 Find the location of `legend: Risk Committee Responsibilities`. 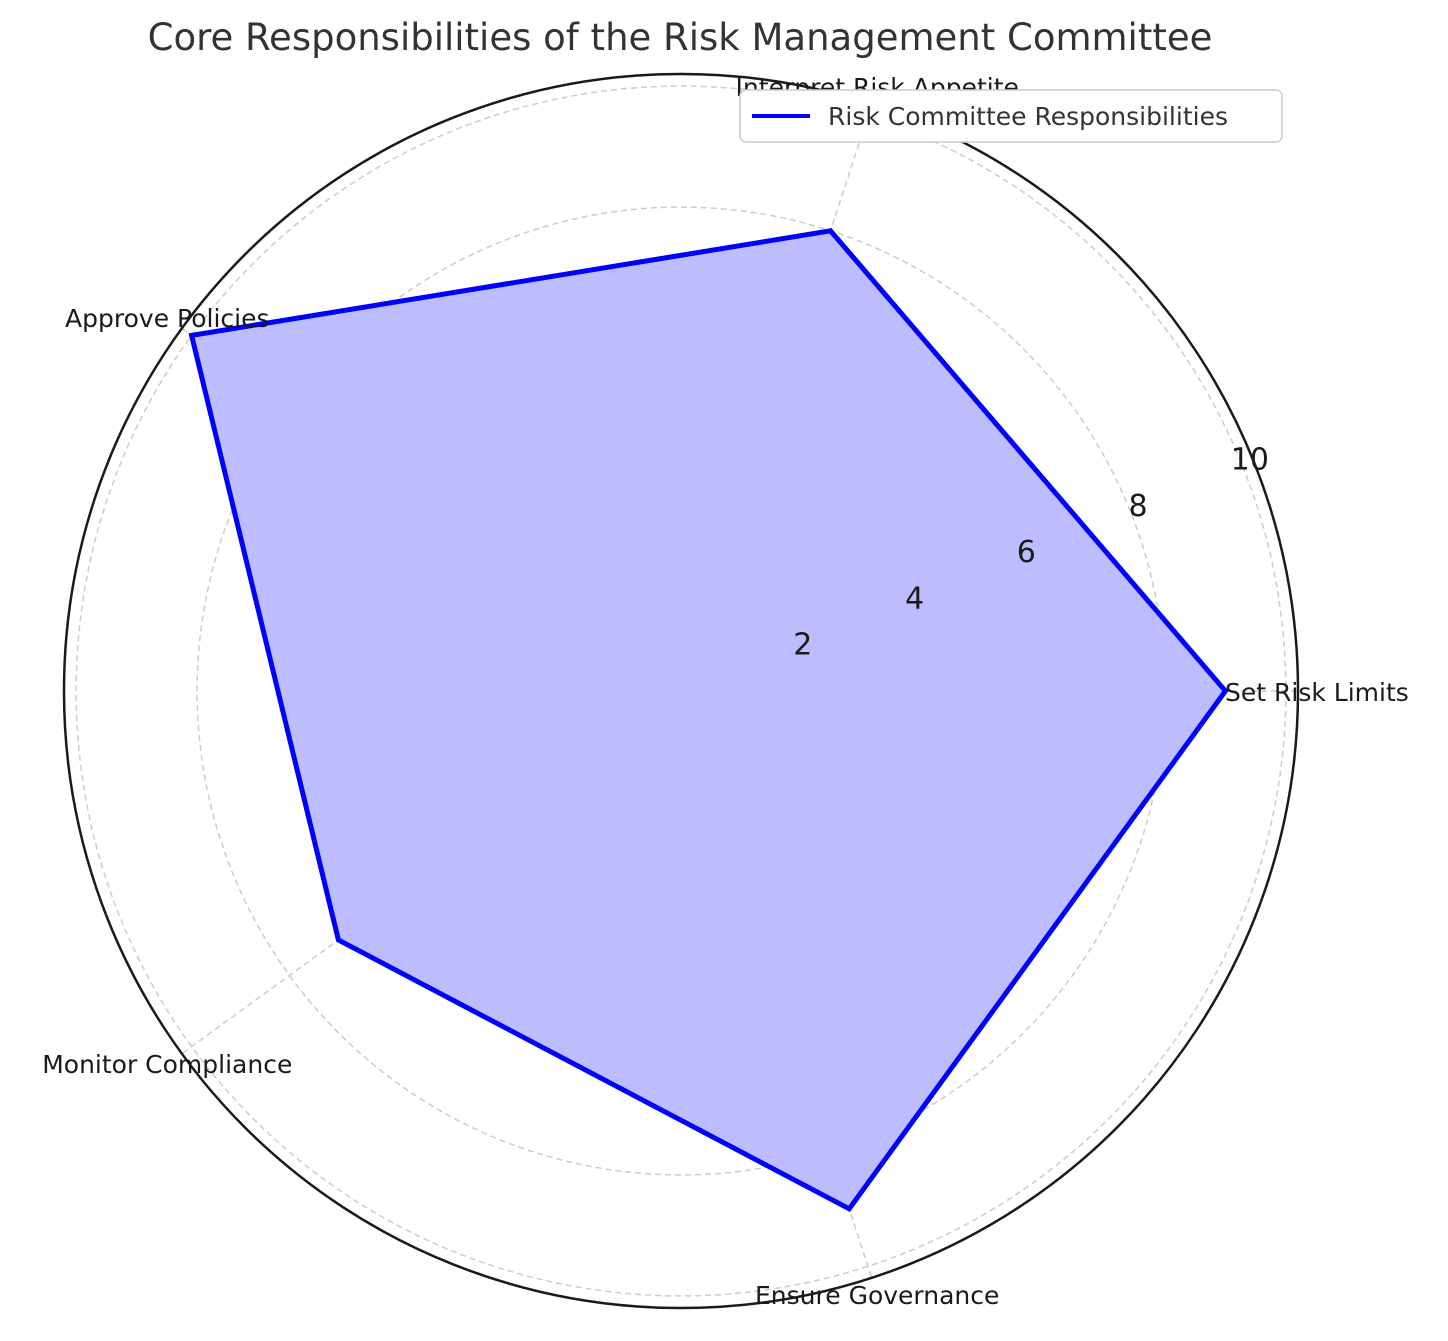

legend: Risk Committee Responsibilities is located at coordinates (1011, 116).